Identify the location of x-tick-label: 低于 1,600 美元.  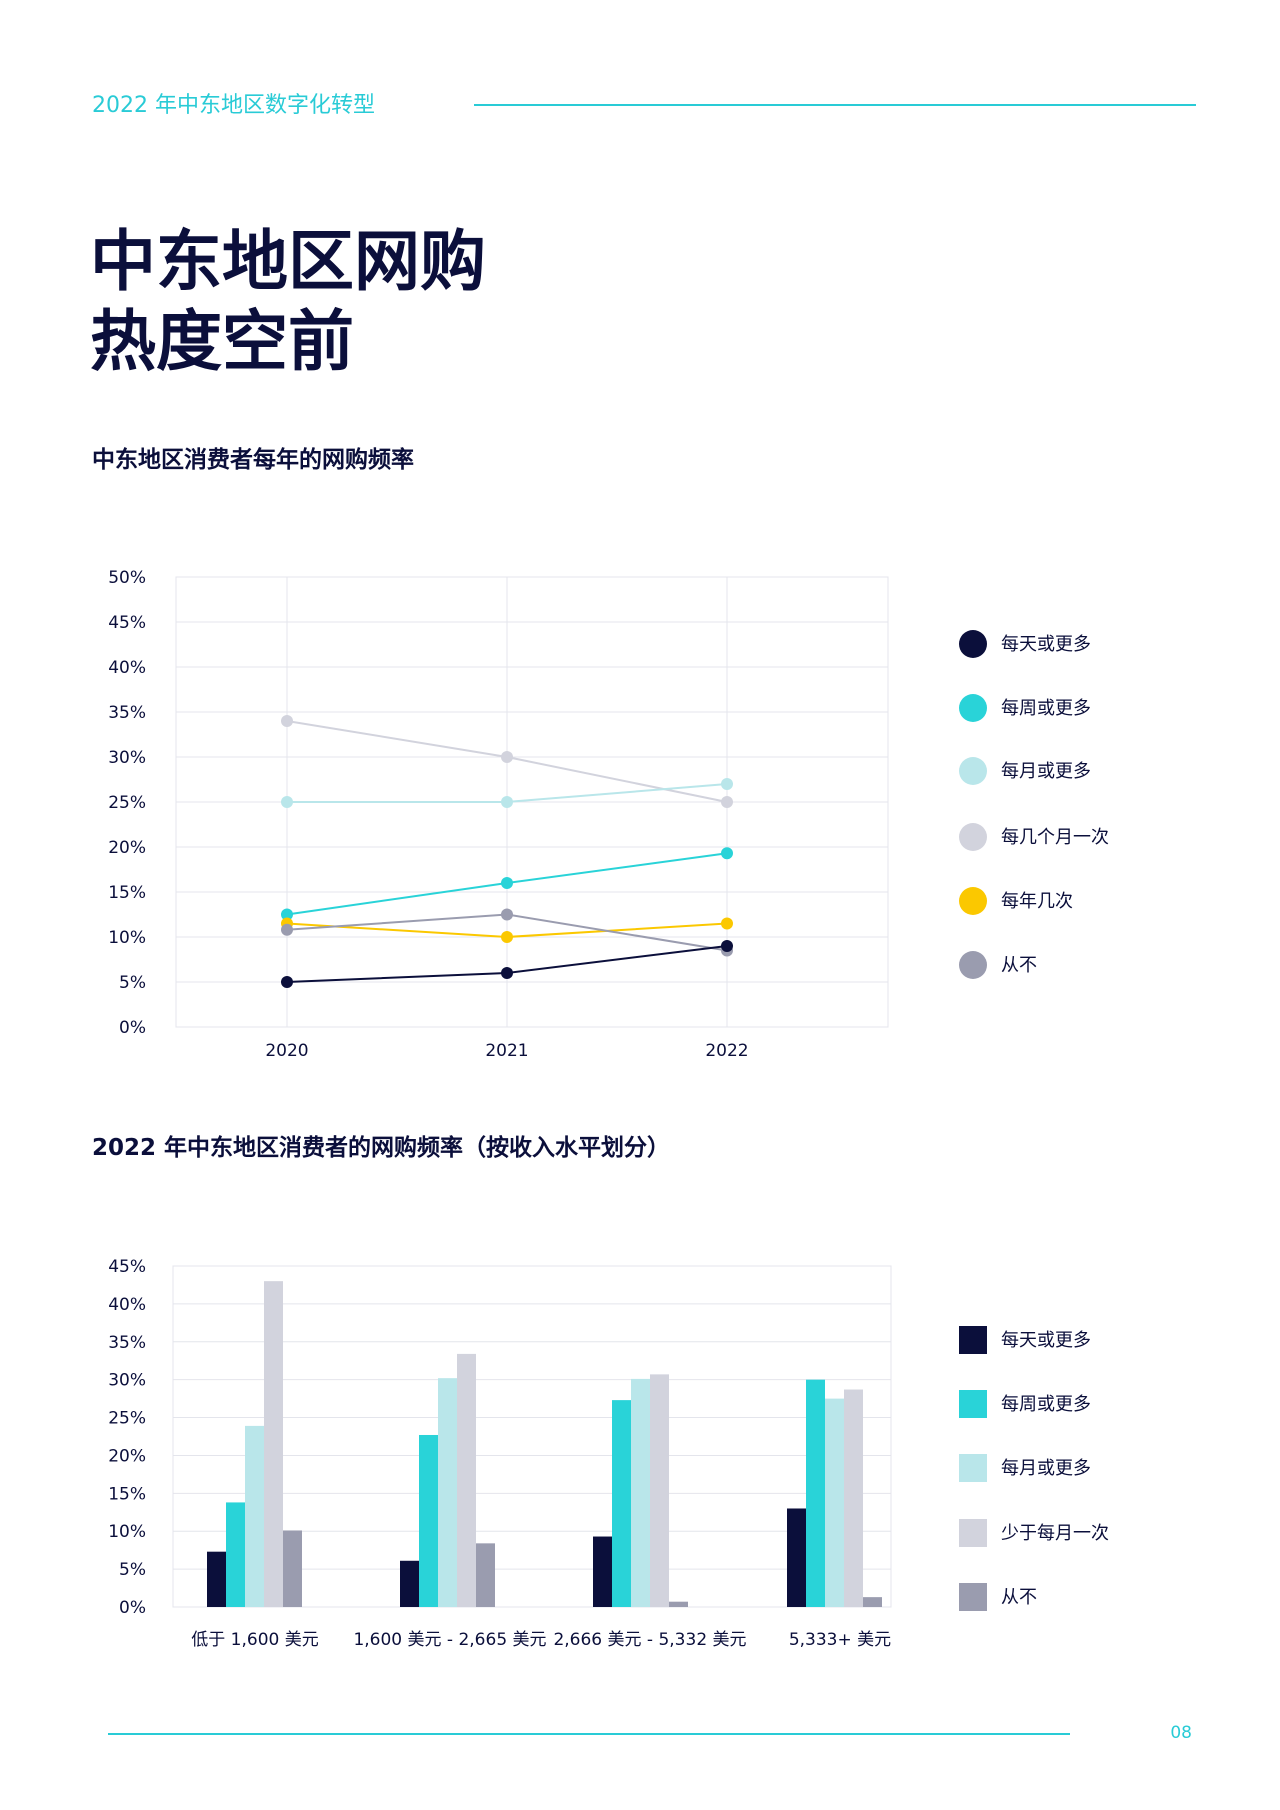
(254, 1640).